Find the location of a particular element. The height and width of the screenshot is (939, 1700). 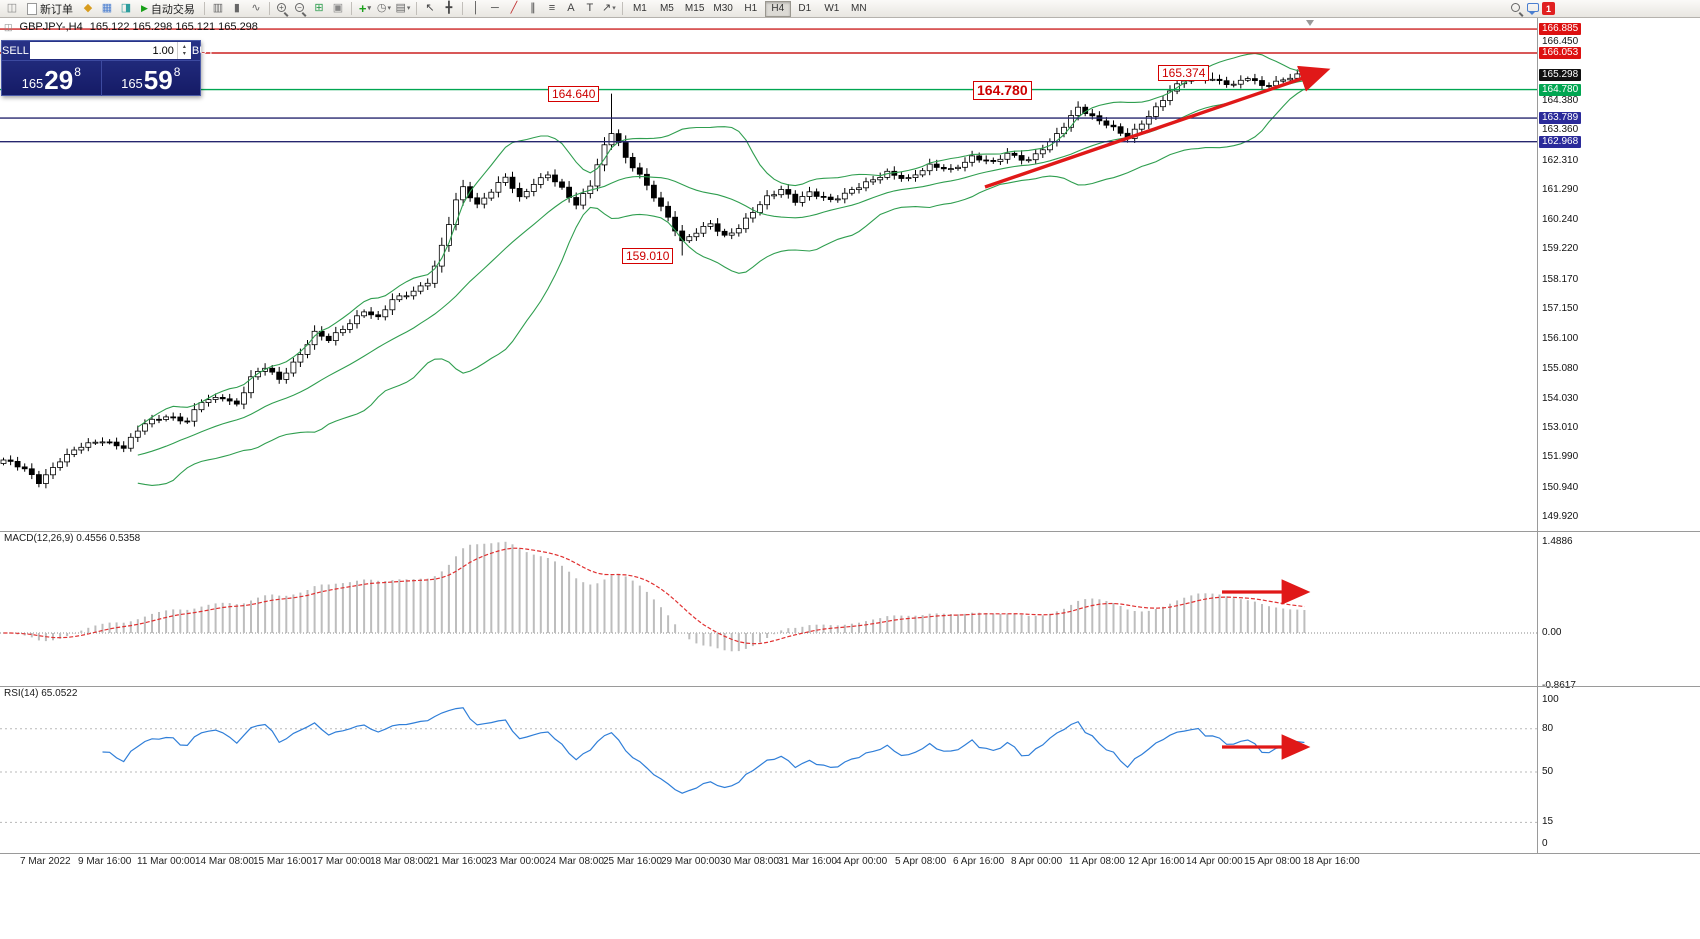

one-click-divider is located at coordinates (101, 78).